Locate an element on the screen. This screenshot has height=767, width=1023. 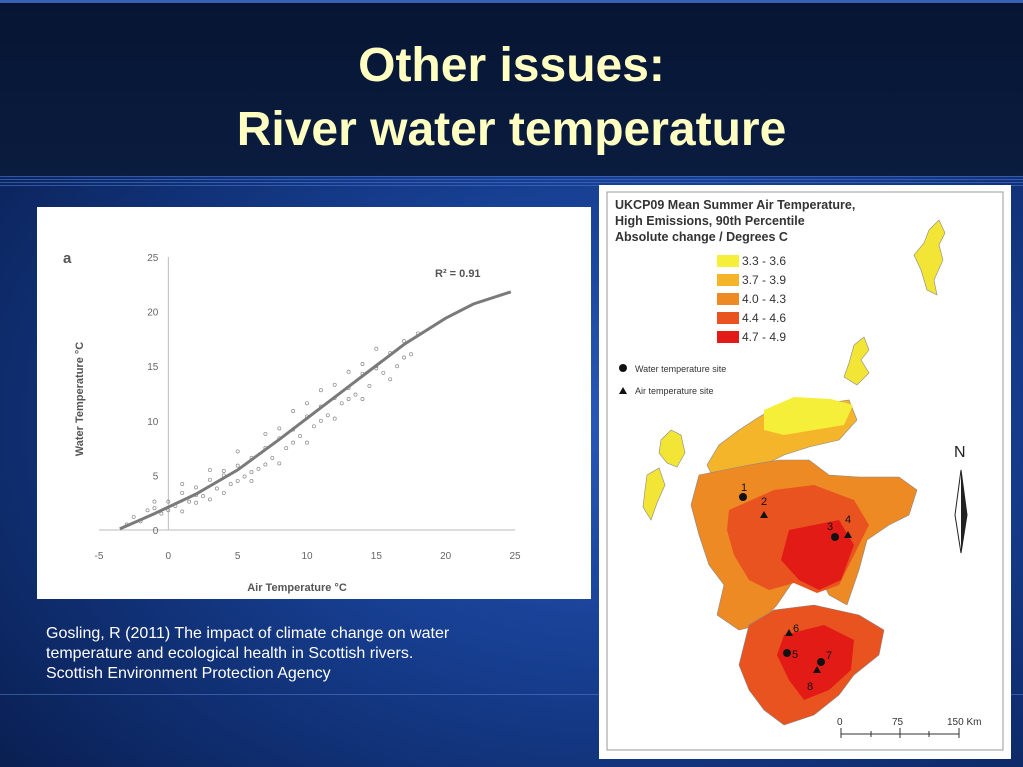
map-title-line-2: High Emissions, 90th Percentile is located at coordinates (710, 221).